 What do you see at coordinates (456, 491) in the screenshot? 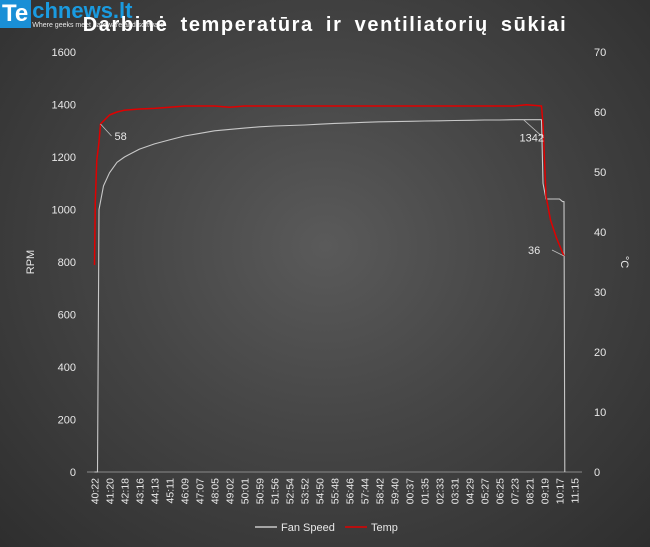
I see `x-tick-label: 03:31` at bounding box center [456, 491].